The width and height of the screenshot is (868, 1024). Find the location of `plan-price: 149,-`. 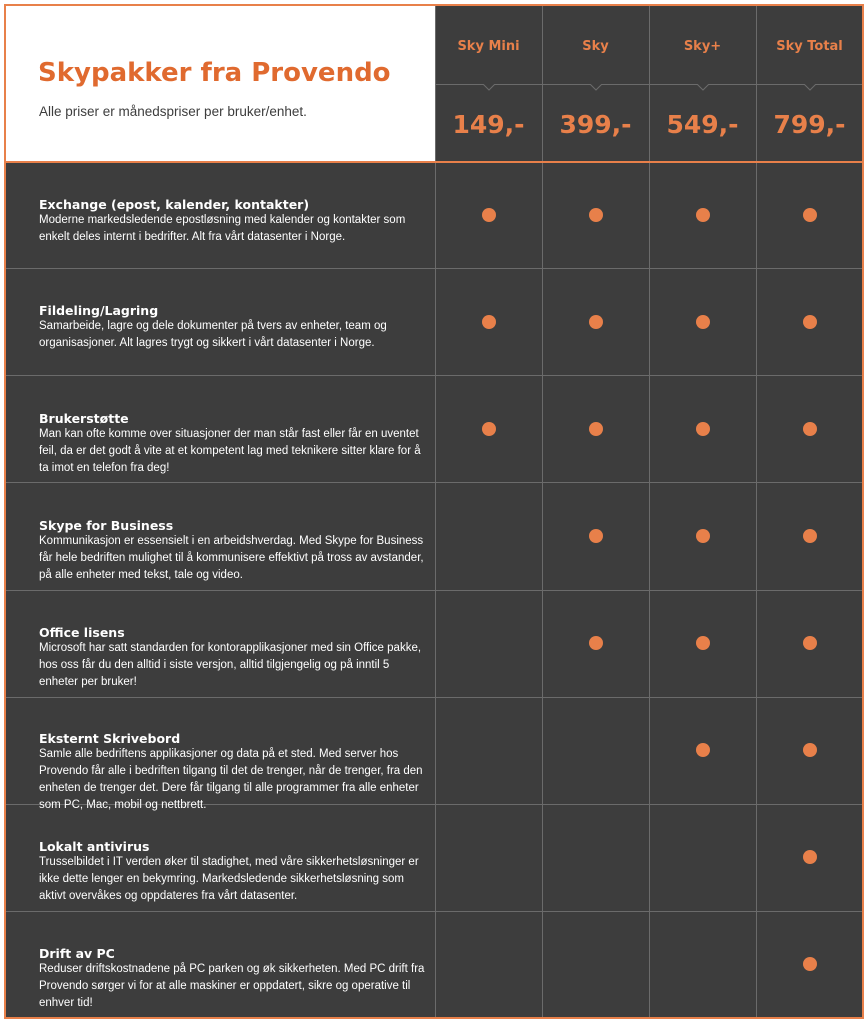

plan-price: 149,- is located at coordinates (488, 124).